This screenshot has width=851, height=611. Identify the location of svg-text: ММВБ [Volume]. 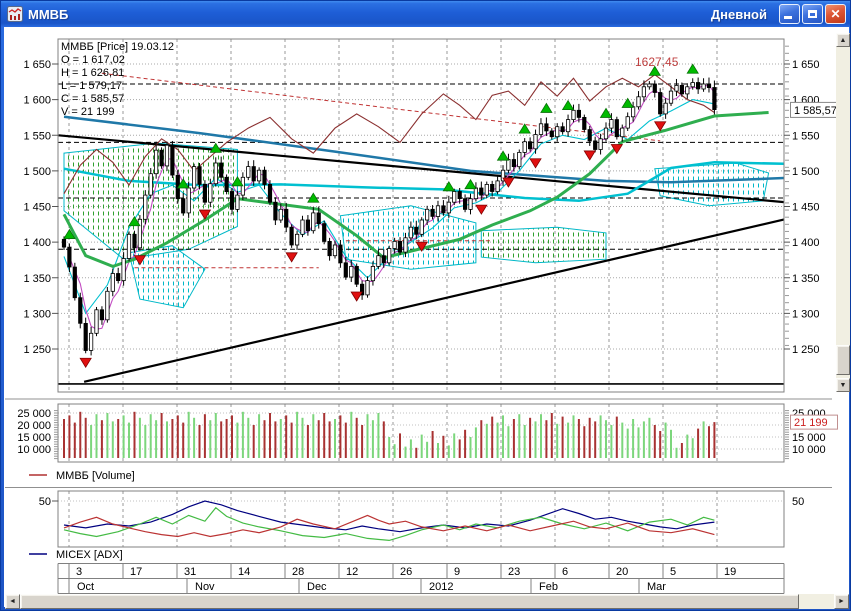
(95, 476).